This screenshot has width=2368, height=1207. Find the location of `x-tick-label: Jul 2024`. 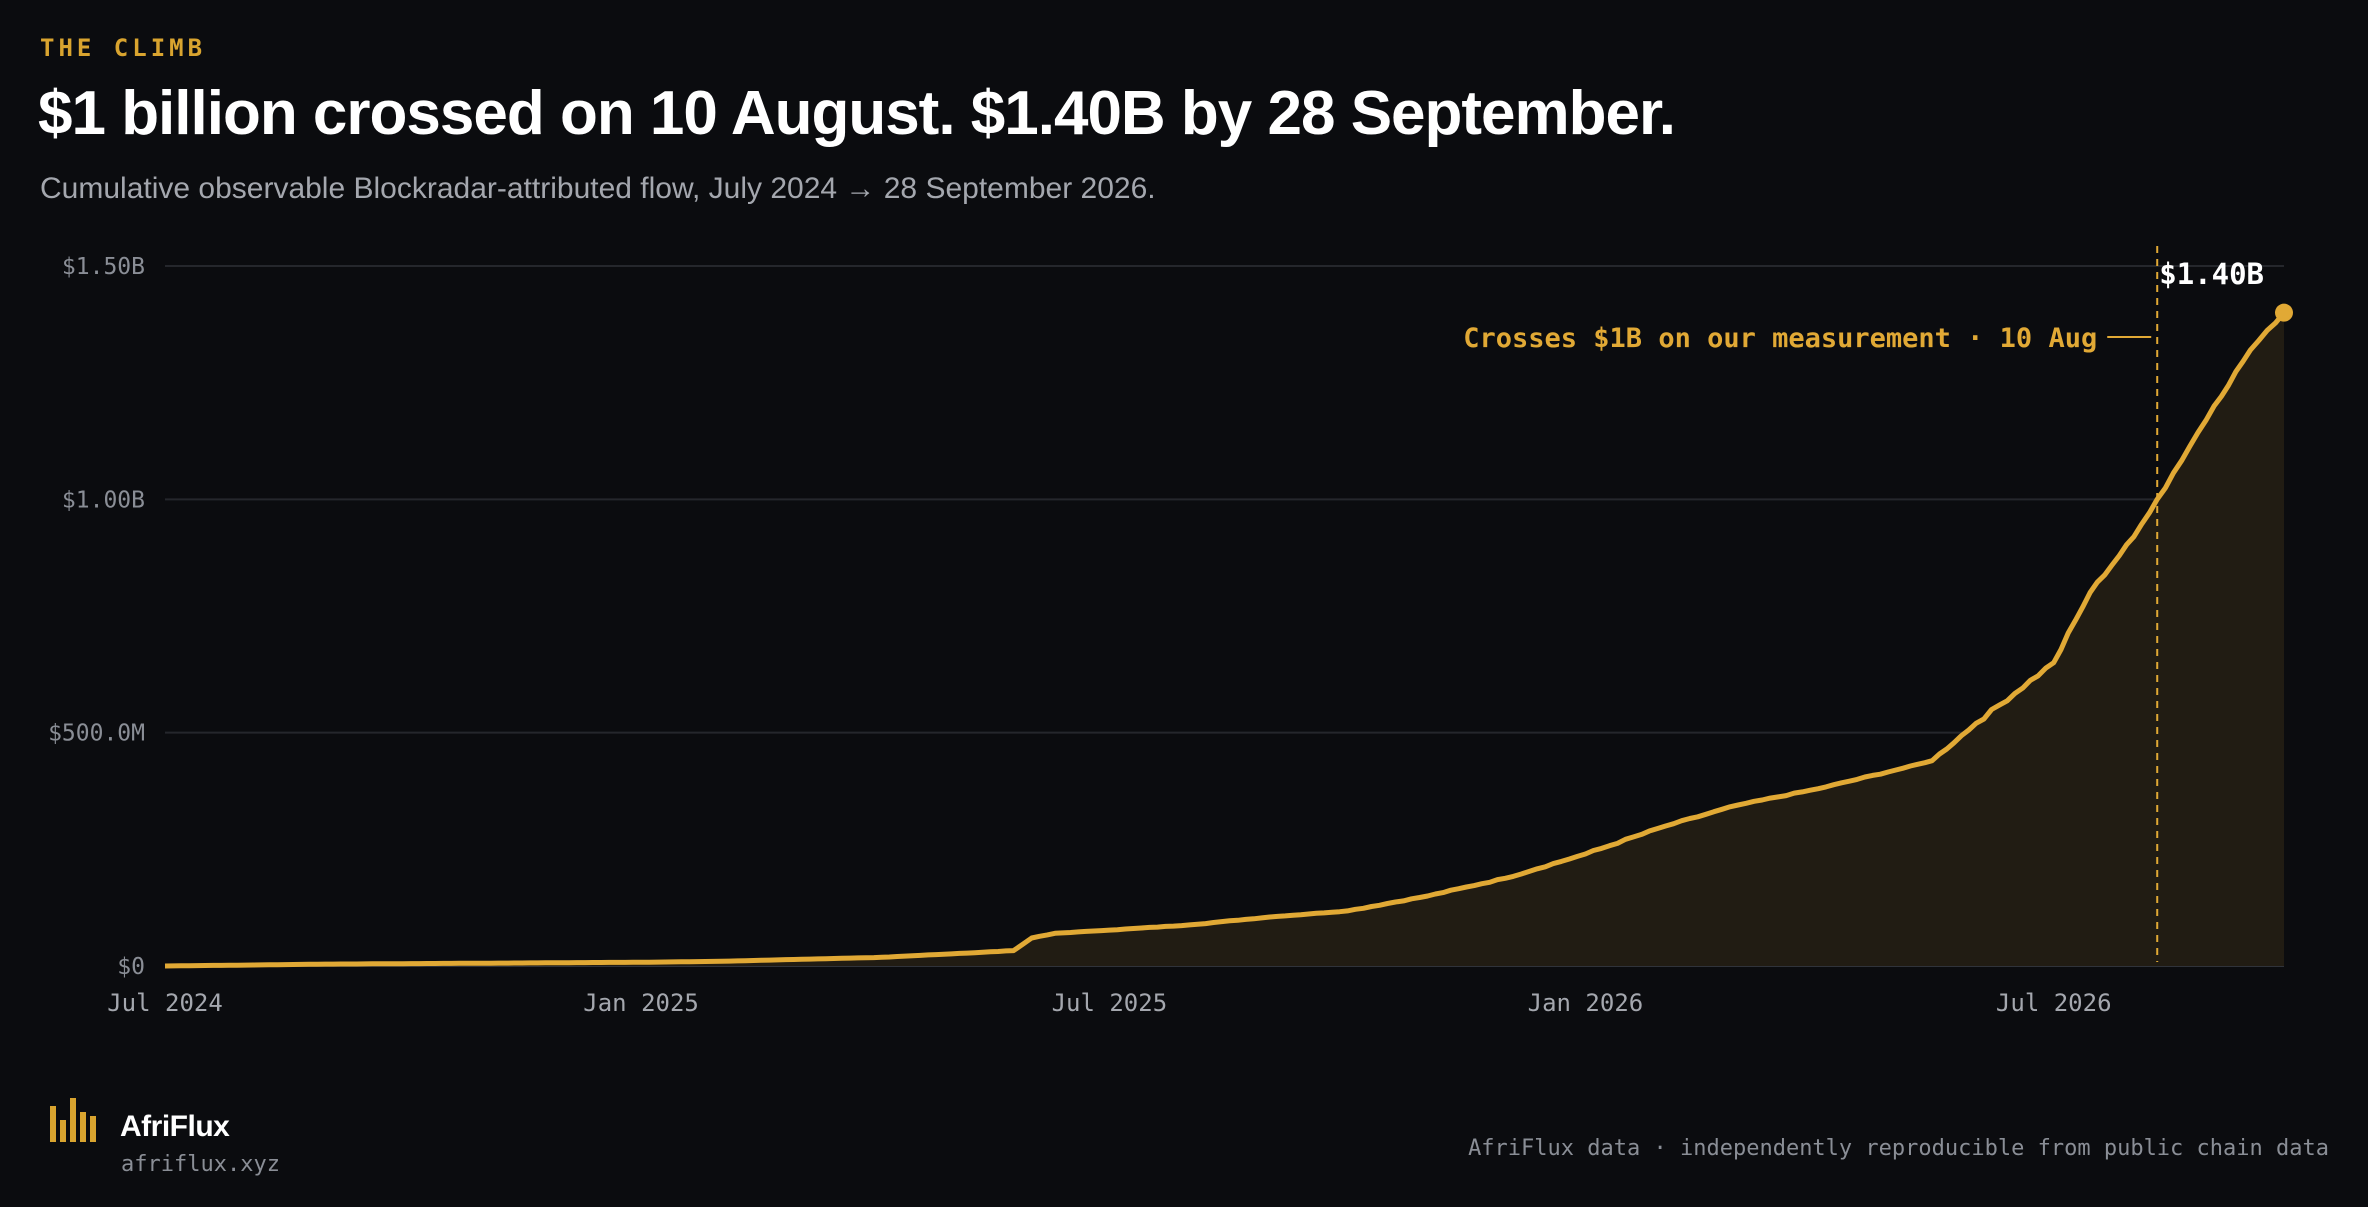

x-tick-label: Jul 2024 is located at coordinates (165, 1003).